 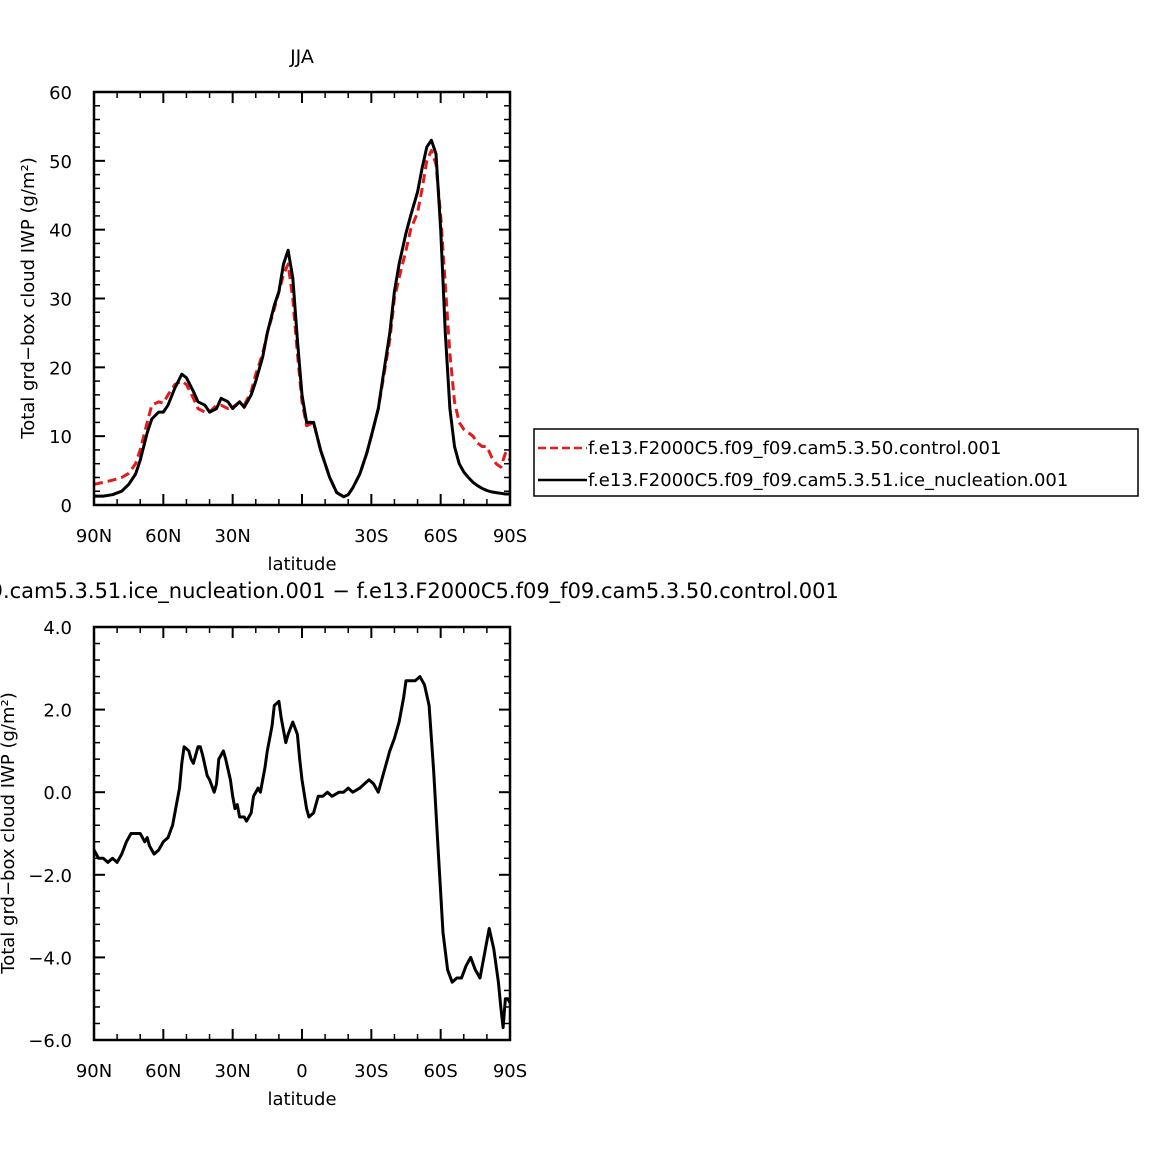 What do you see at coordinates (57, 711) in the screenshot?
I see `y-tick-label: 2.0` at bounding box center [57, 711].